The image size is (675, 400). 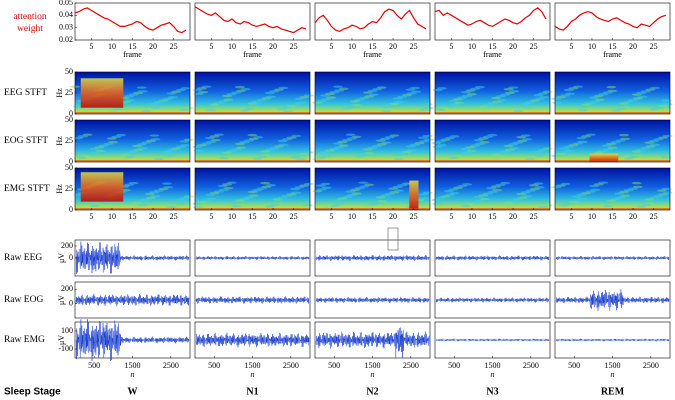 What do you see at coordinates (102, 93) in the screenshot?
I see `spectrogram-hot` at bounding box center [102, 93].